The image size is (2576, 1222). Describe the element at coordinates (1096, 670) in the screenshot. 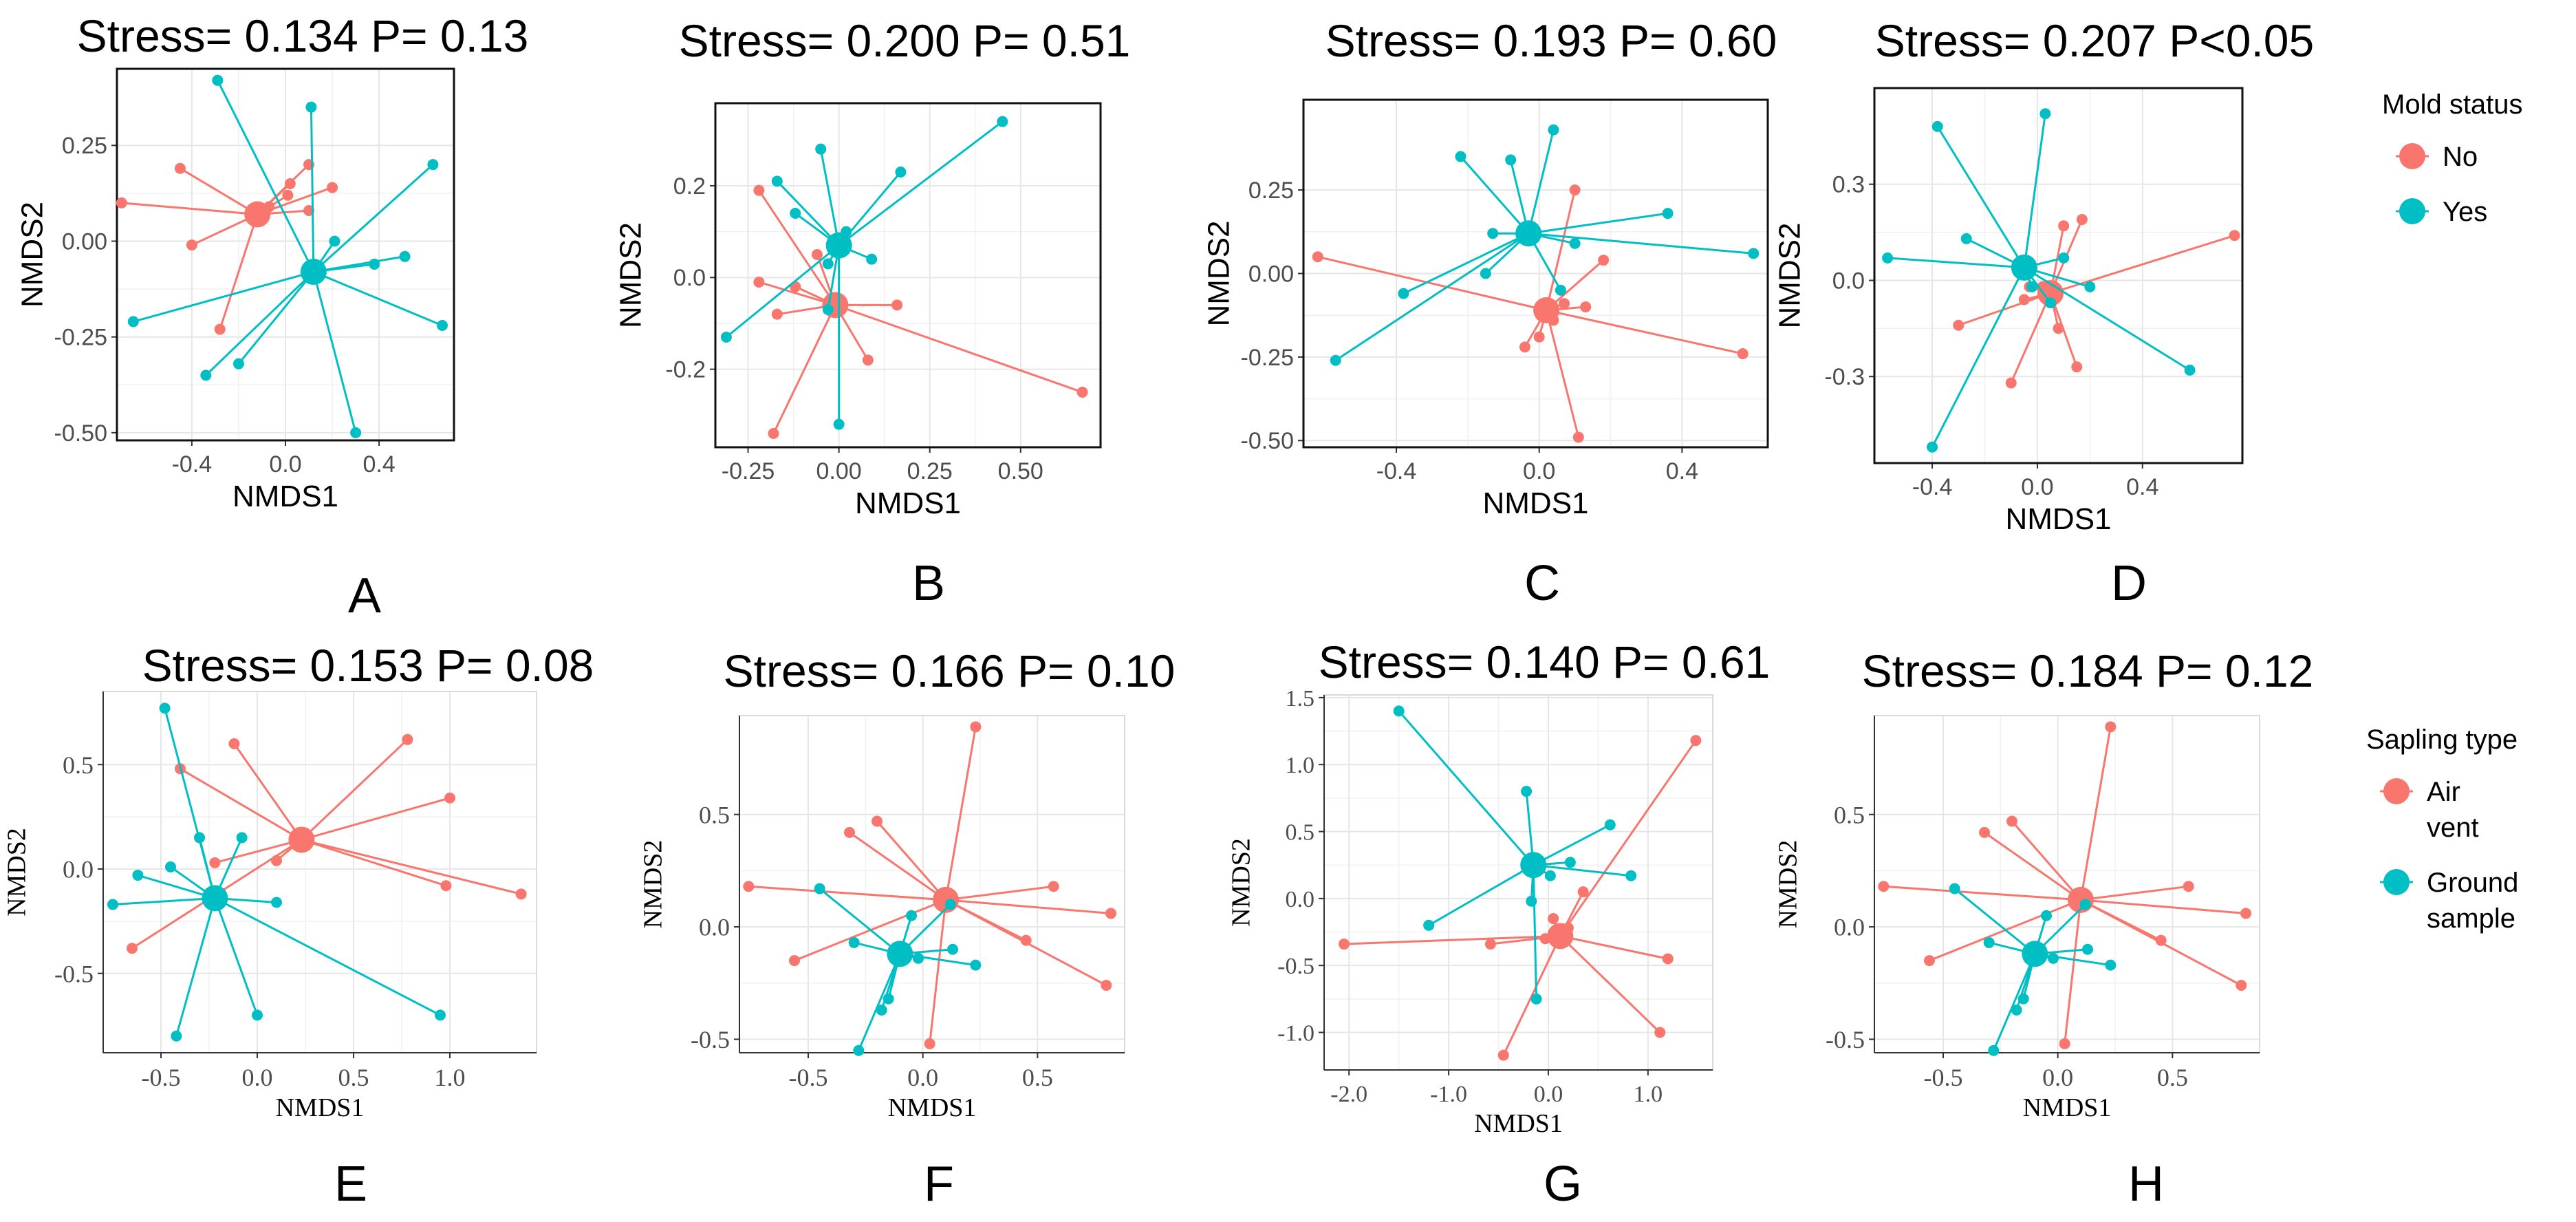

I see `title-p-value: P= 0.10` at that location.